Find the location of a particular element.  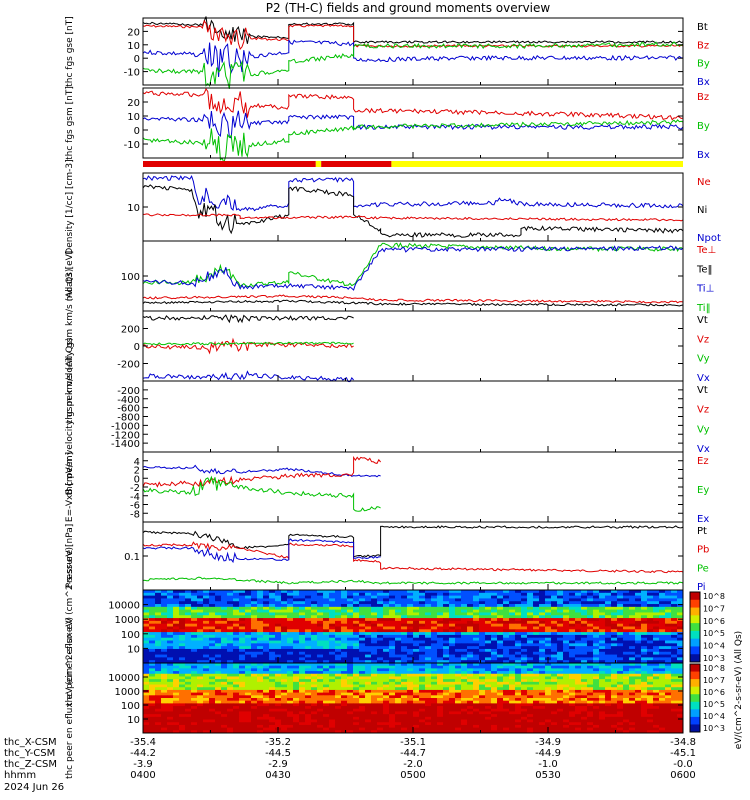

series-line-Ex is located at coordinates (261, 471).